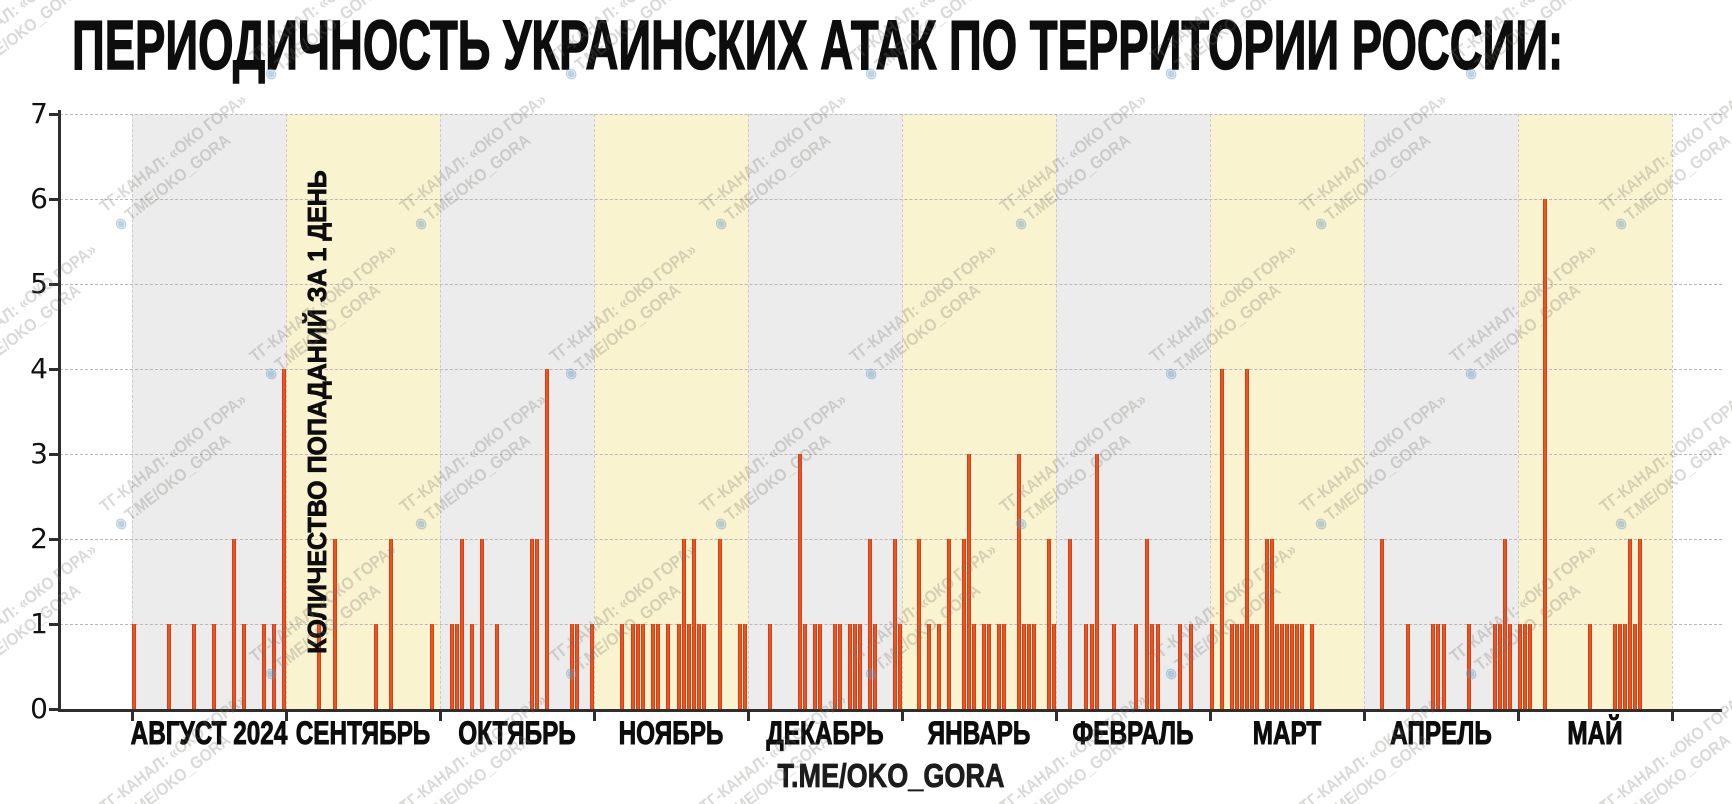 This screenshot has height=804, width=1732. What do you see at coordinates (719, 624) in the screenshot?
I see `bar-ноябрь-day25` at bounding box center [719, 624].